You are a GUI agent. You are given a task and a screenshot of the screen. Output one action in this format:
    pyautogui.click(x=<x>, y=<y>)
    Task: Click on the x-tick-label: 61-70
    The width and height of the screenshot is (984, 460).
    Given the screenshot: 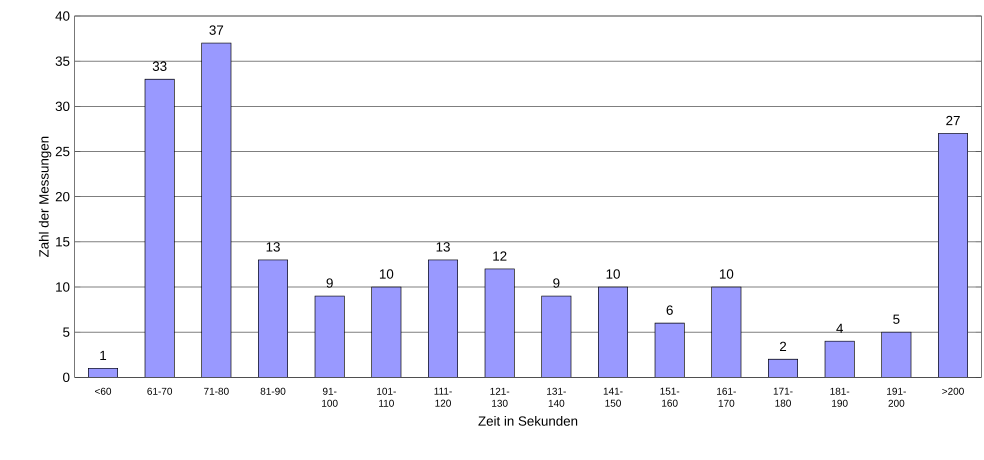 What is the action you would take?
    pyautogui.click(x=159, y=391)
    